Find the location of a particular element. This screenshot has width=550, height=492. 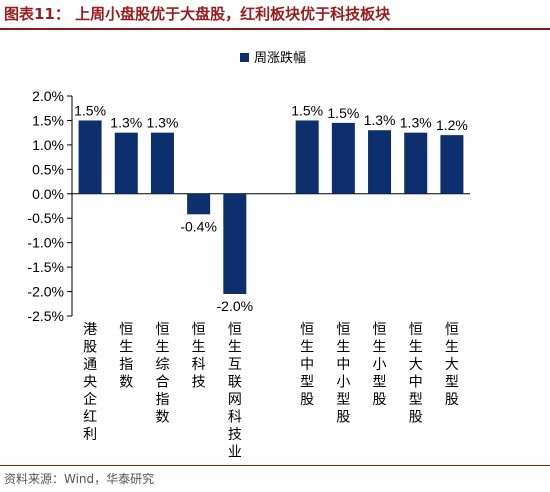

y-tick-label: -1.5% is located at coordinates (45, 267).